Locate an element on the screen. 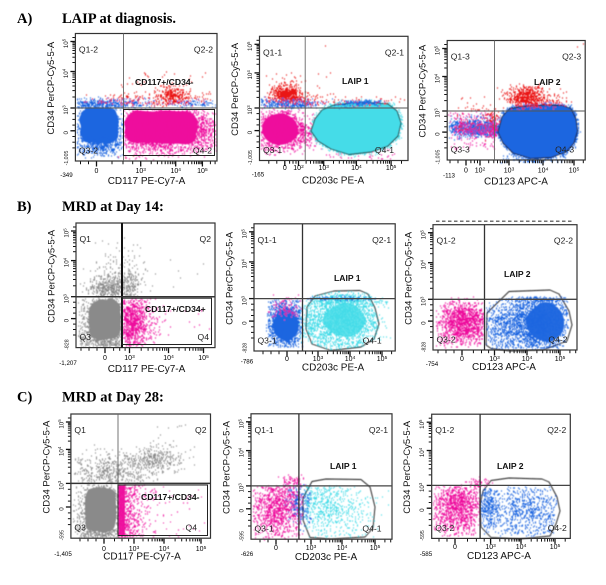 The width and height of the screenshot is (606, 585). svg-text: -585 is located at coordinates (426, 554).